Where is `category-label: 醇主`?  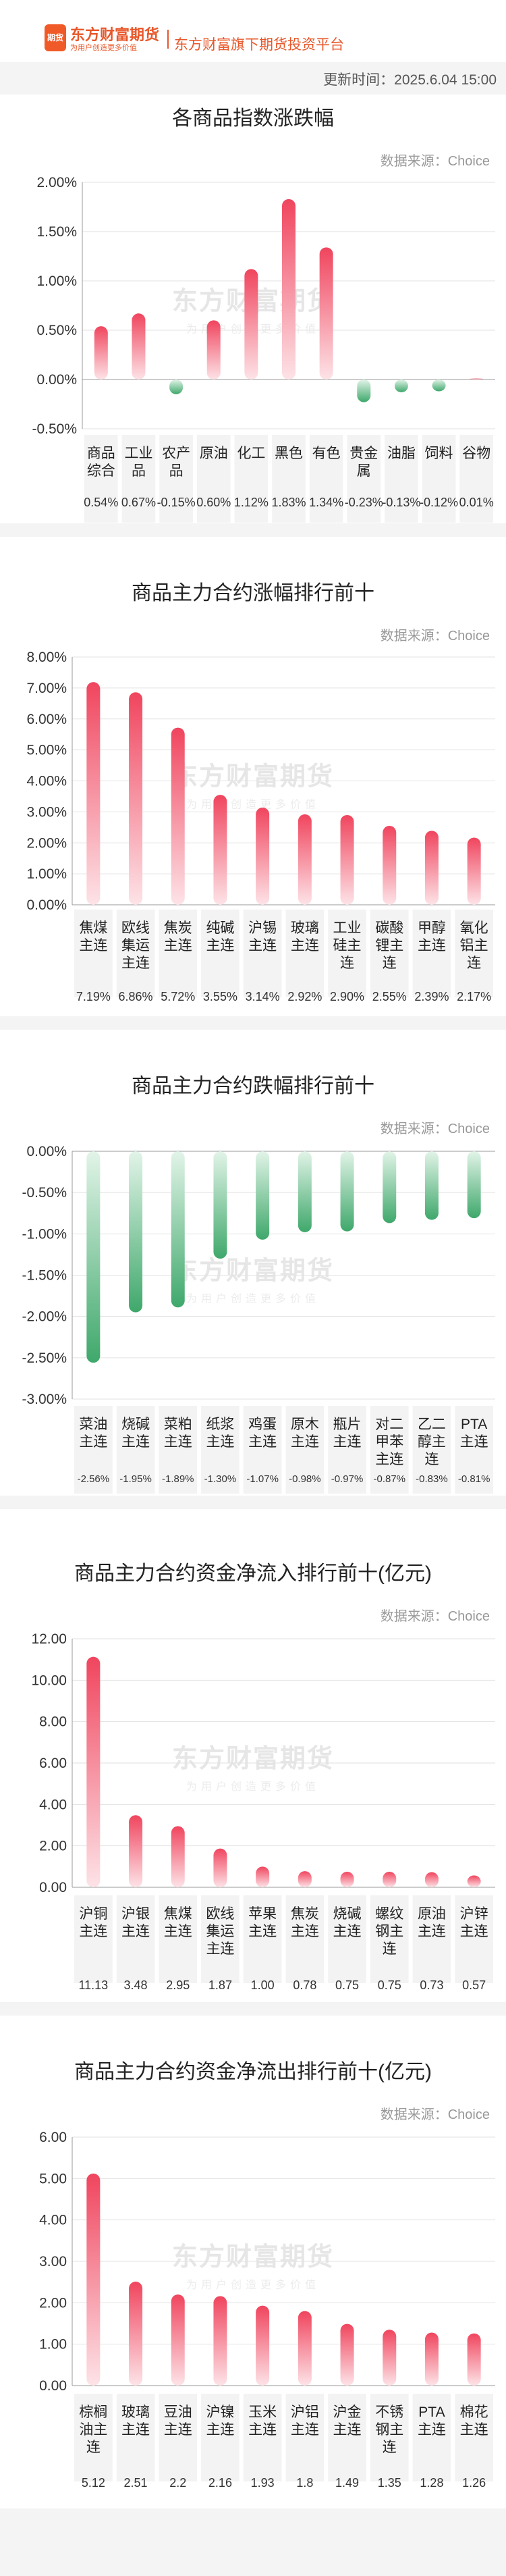
category-label: 醇主 is located at coordinates (432, 1442).